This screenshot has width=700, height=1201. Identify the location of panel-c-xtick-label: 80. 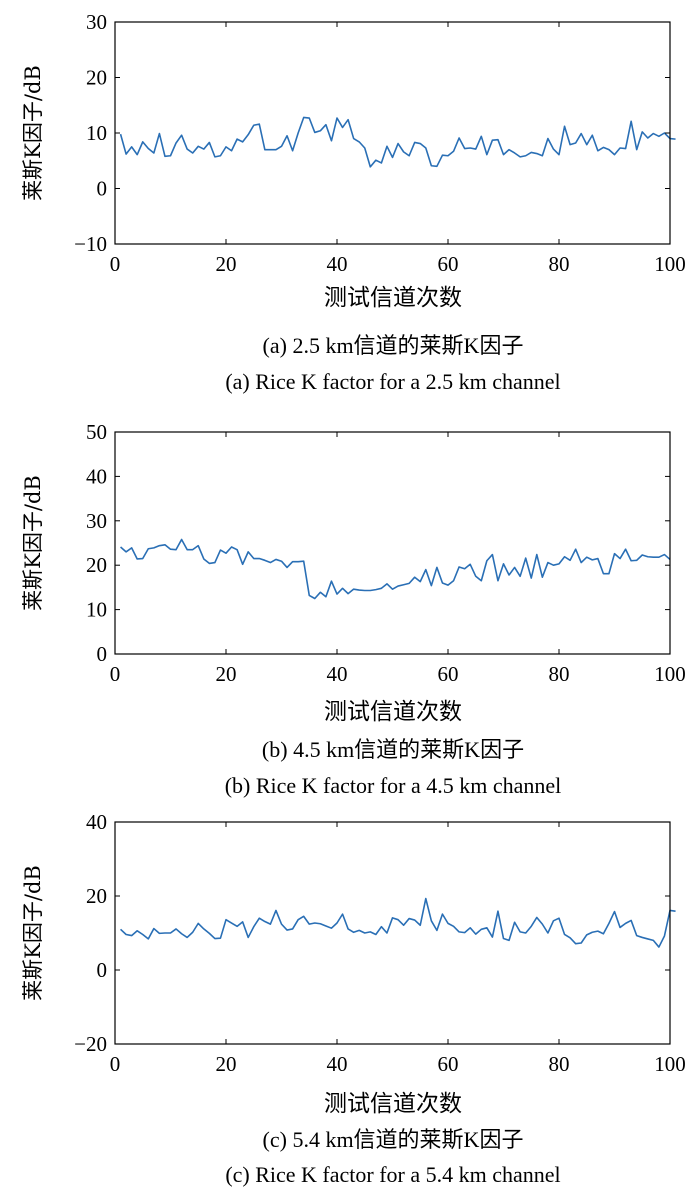
(559, 1064).